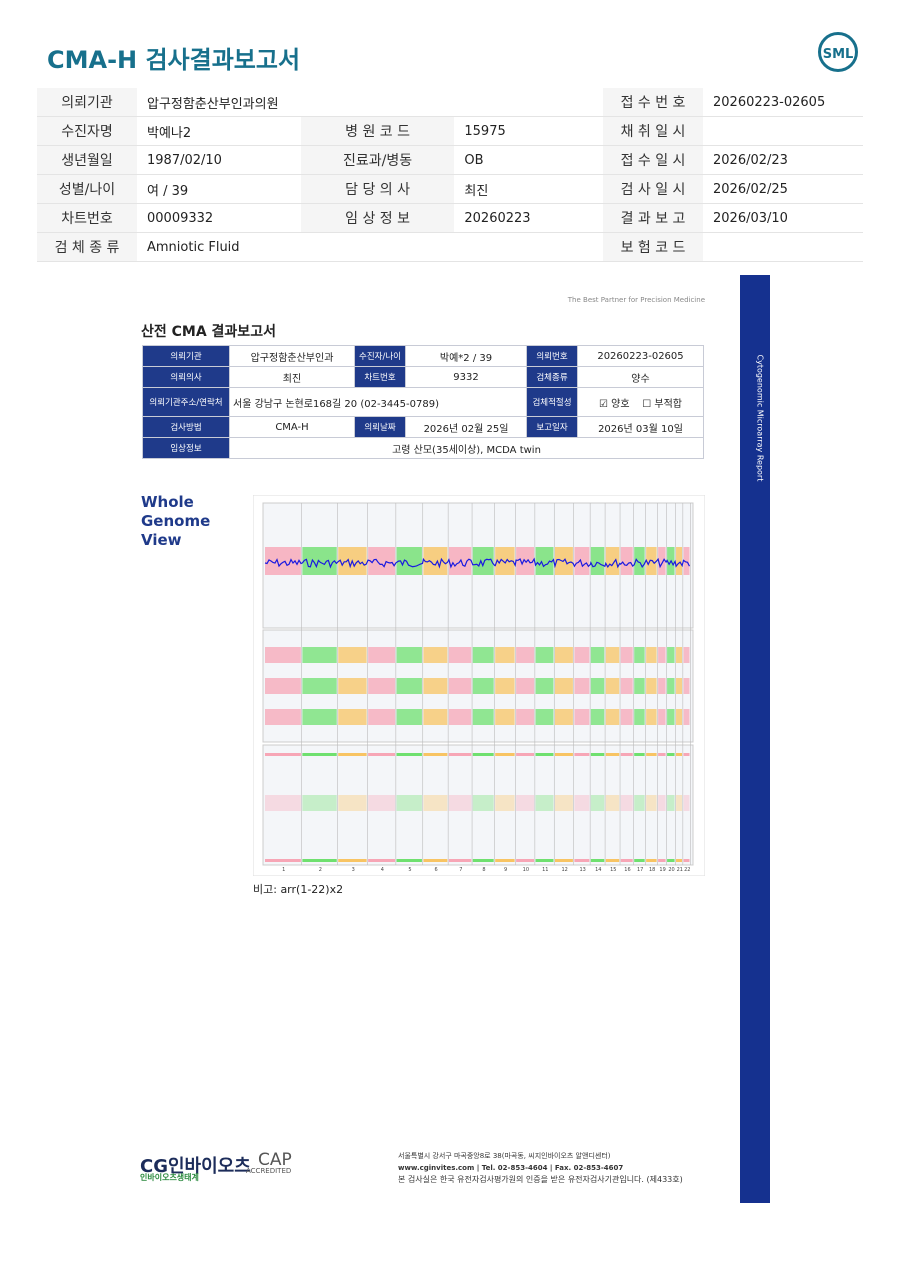 This screenshot has width=900, height=1271. Describe the element at coordinates (219, 189) in the screenshot. I see `cell: 여 / 39` at that location.